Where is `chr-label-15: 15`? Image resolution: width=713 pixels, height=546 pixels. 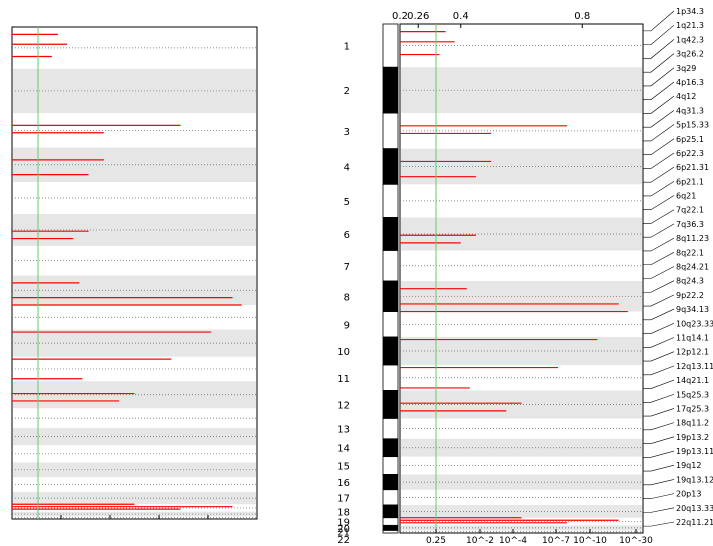 chr-label-15: 15 is located at coordinates (343, 467).